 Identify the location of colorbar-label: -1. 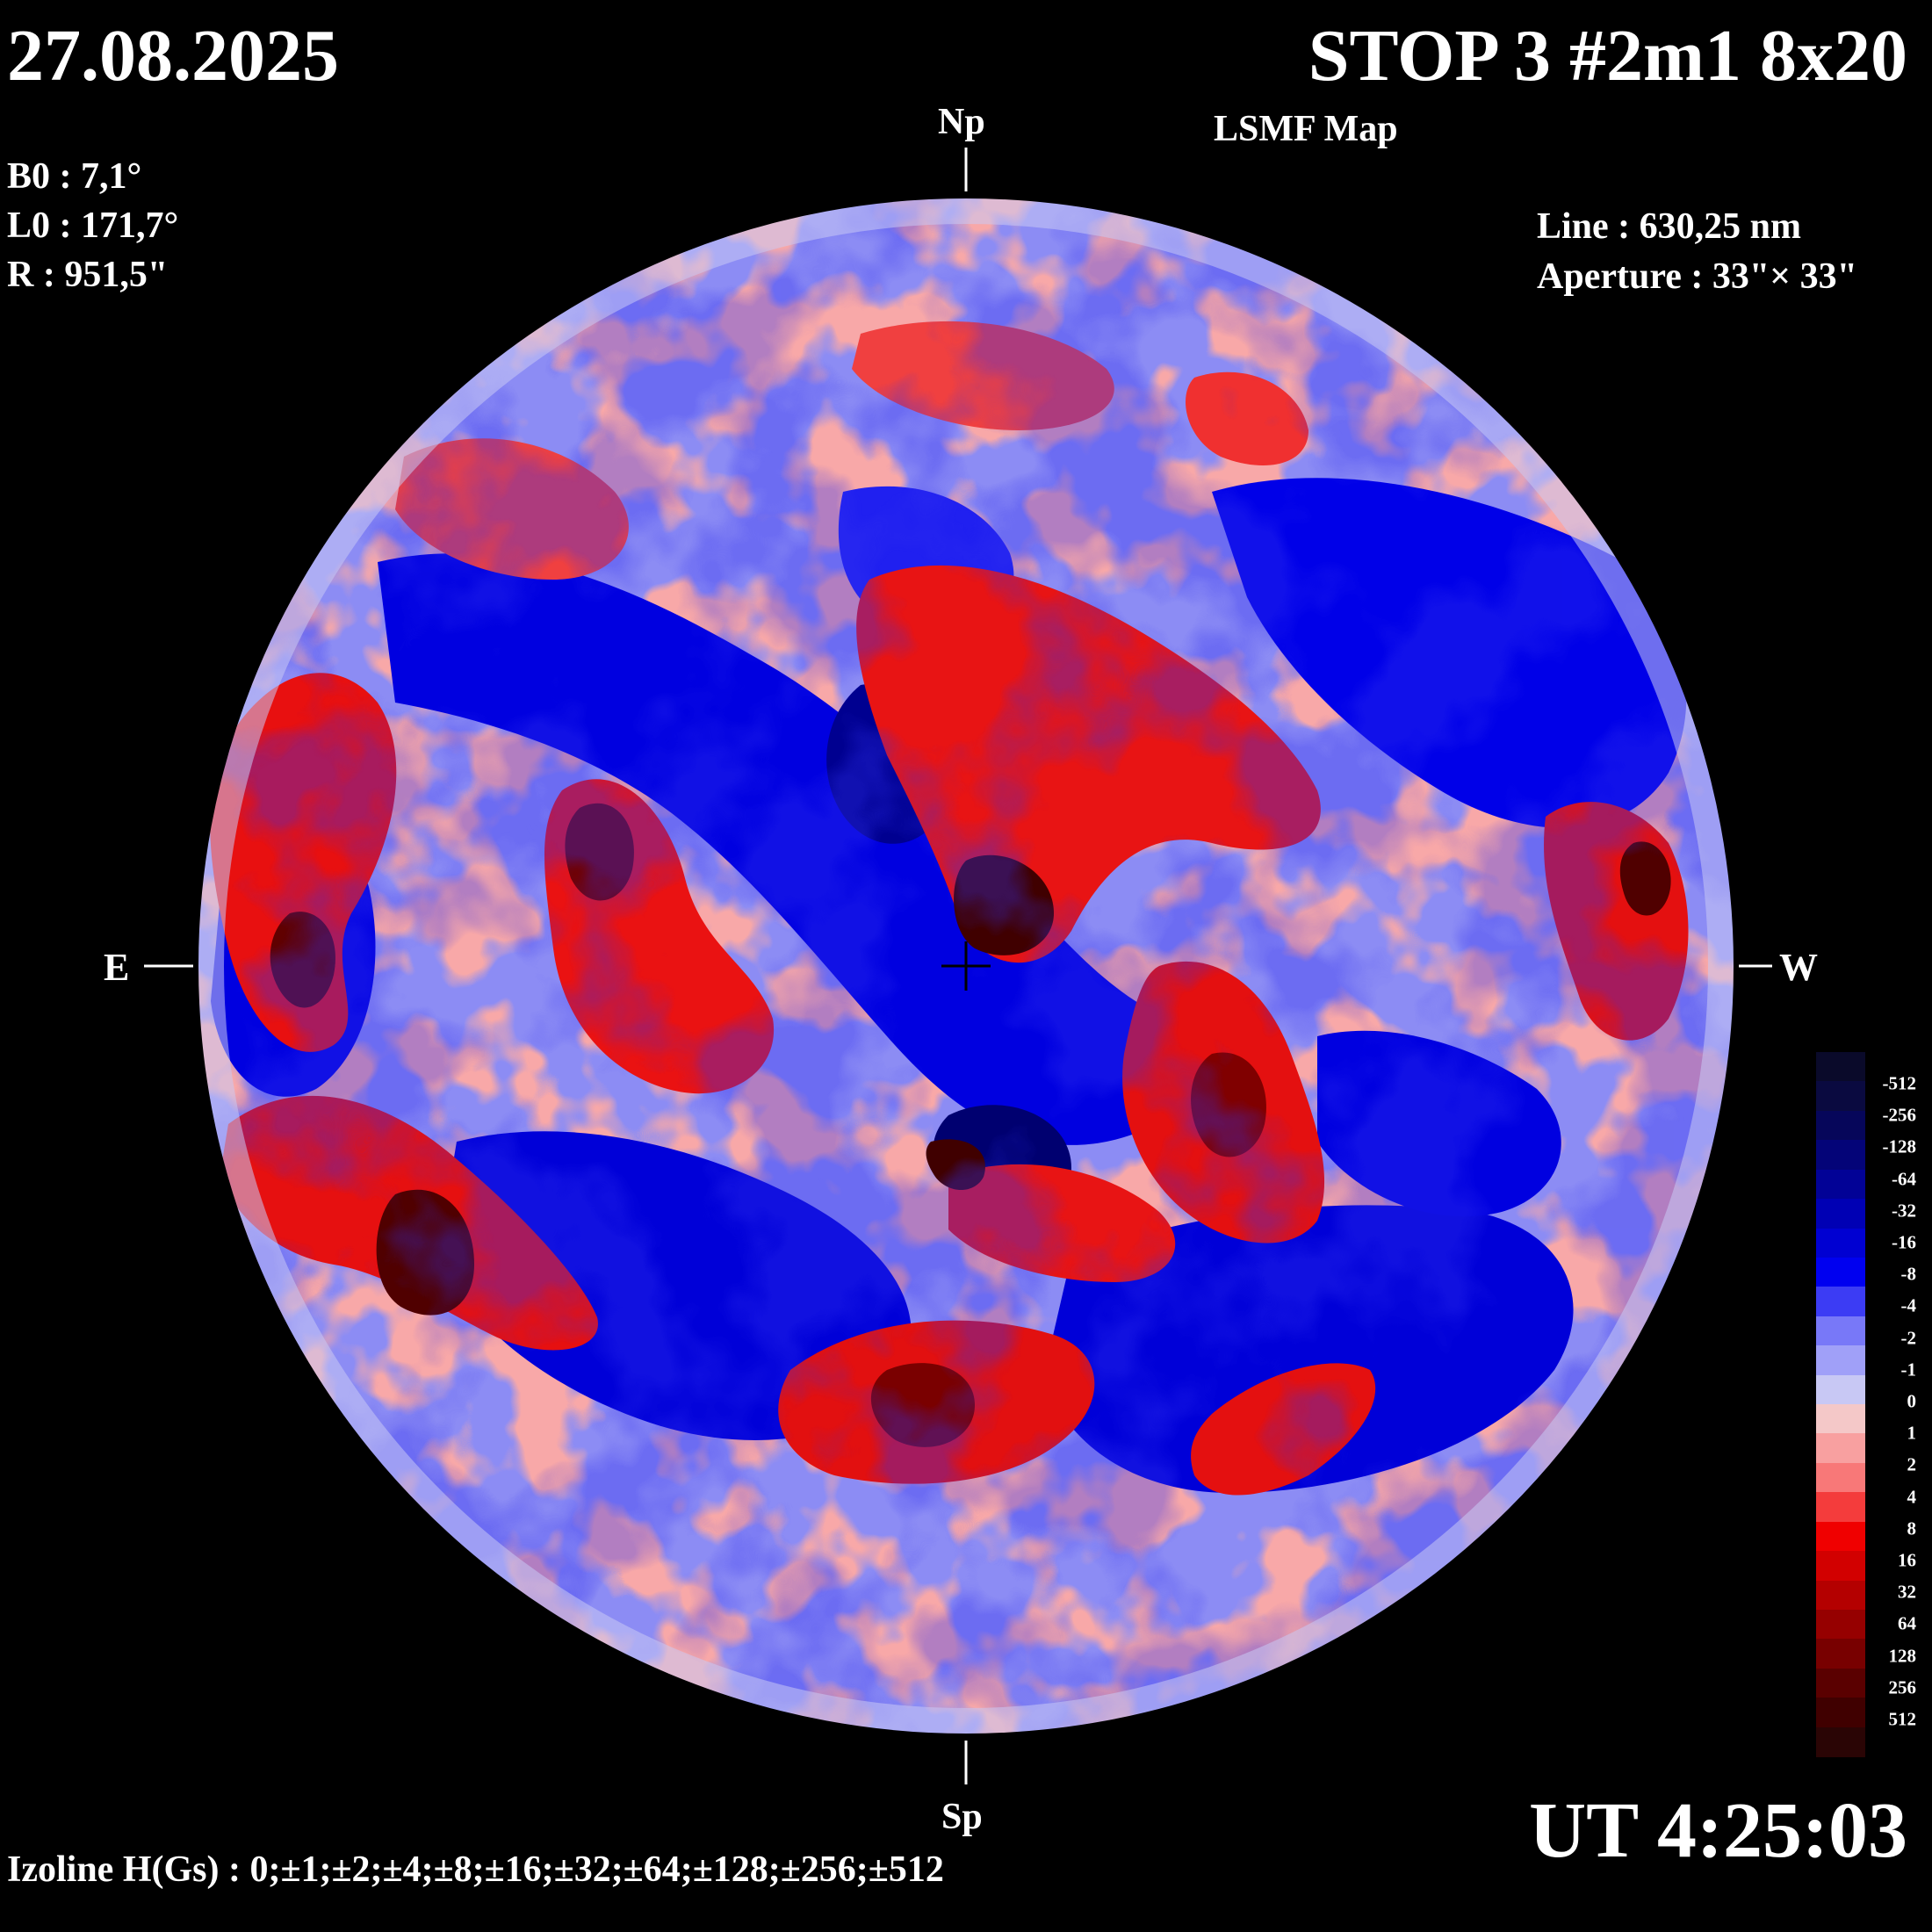
(1908, 1370).